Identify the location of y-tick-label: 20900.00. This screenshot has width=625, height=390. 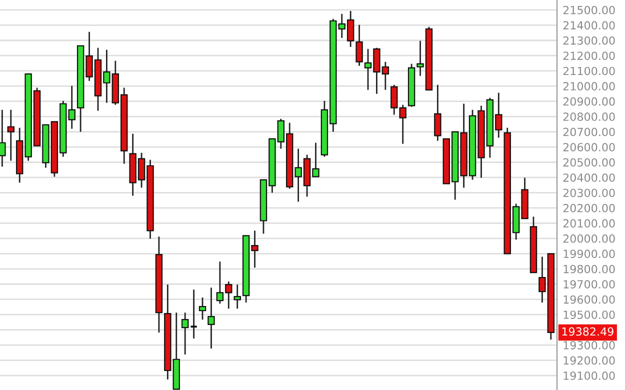
(589, 101).